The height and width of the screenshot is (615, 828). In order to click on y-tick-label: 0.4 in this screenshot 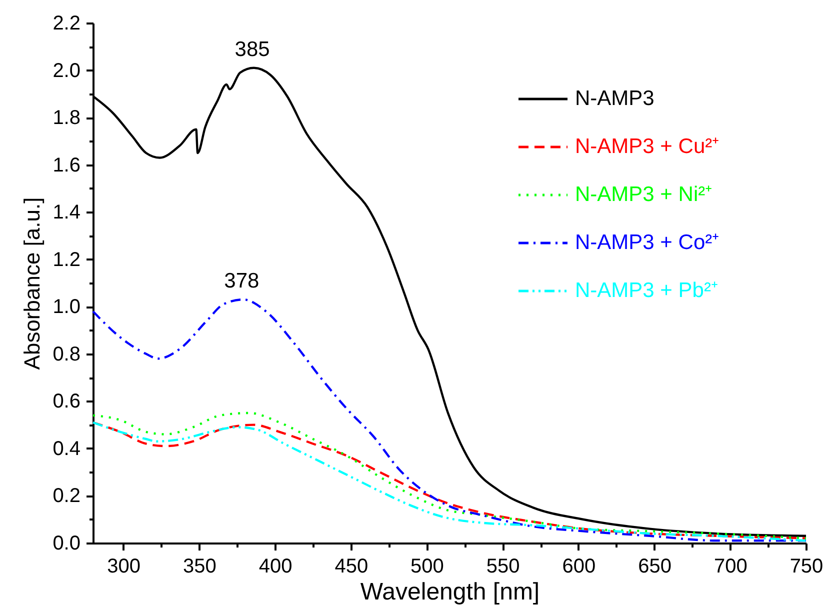, I will do `click(66, 449)`.